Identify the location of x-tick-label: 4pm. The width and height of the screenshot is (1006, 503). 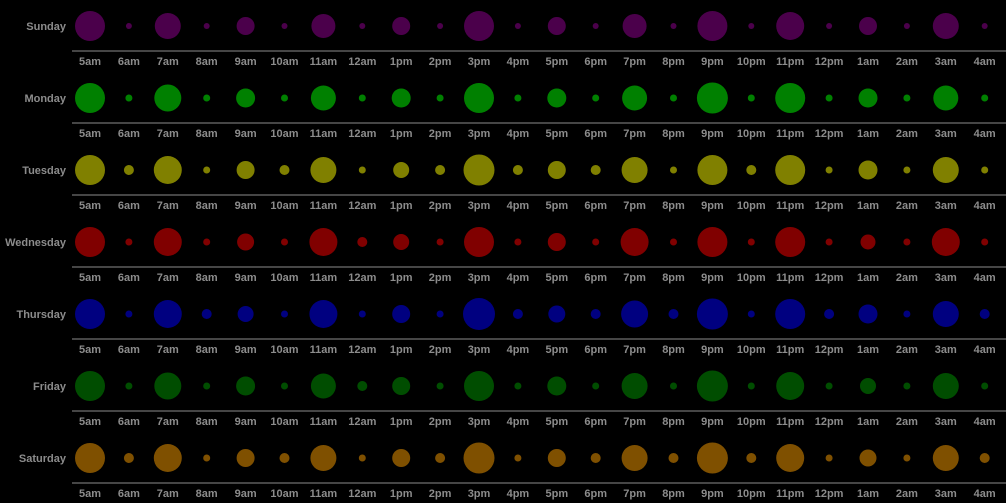
(518, 494).